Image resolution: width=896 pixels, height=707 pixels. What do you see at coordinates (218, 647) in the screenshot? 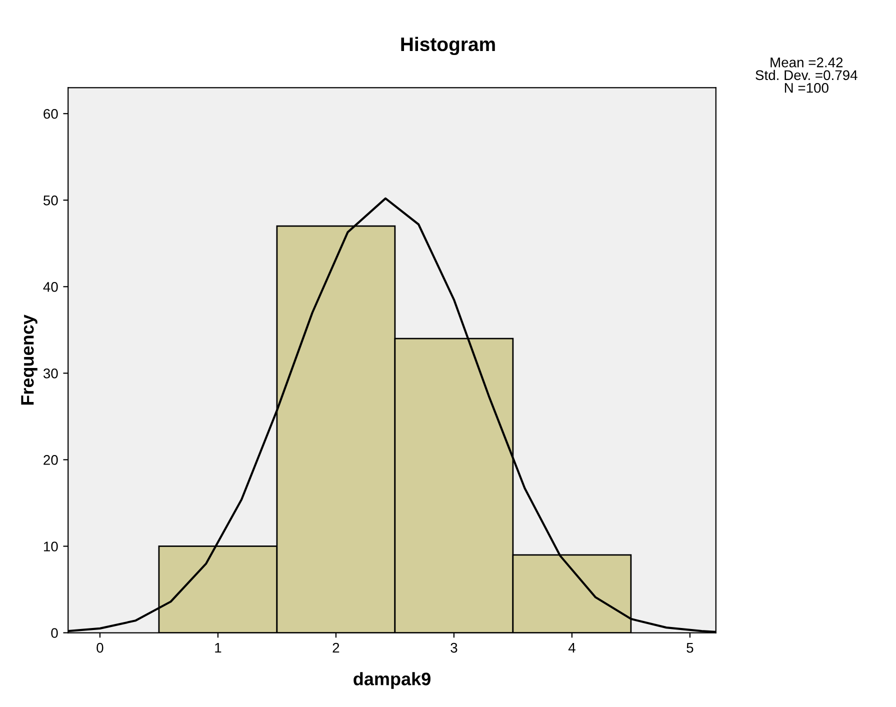
I see `x-tick-label: 1` at bounding box center [218, 647].